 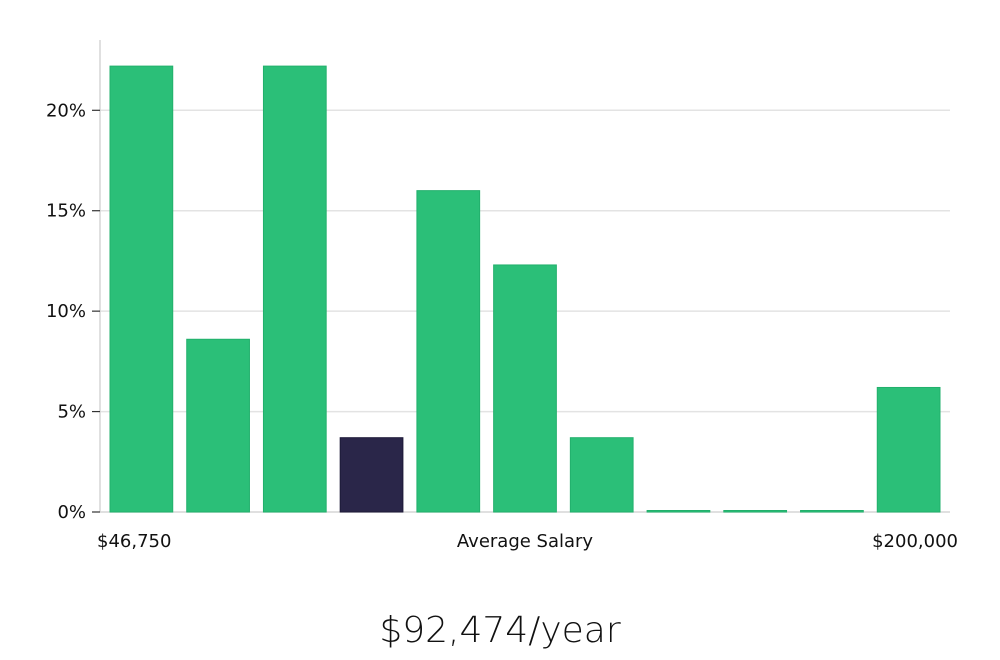 What do you see at coordinates (500, 630) in the screenshot?
I see `average-salary-headline: $92,474/year` at bounding box center [500, 630].